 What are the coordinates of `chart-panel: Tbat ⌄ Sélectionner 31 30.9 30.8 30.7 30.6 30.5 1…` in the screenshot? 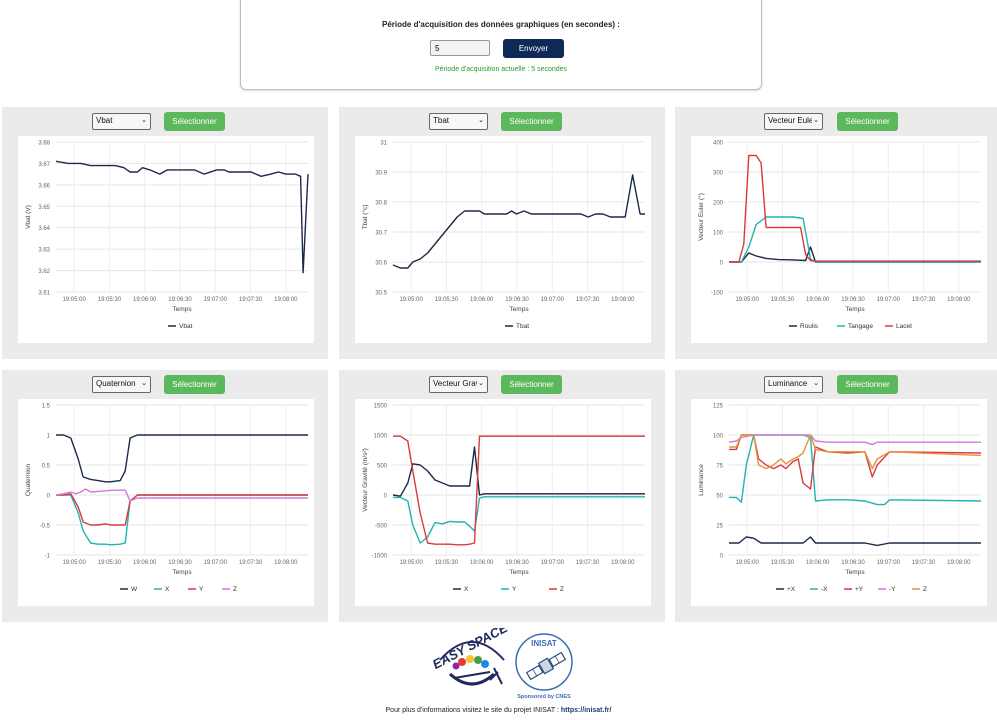 It's located at (502, 233).